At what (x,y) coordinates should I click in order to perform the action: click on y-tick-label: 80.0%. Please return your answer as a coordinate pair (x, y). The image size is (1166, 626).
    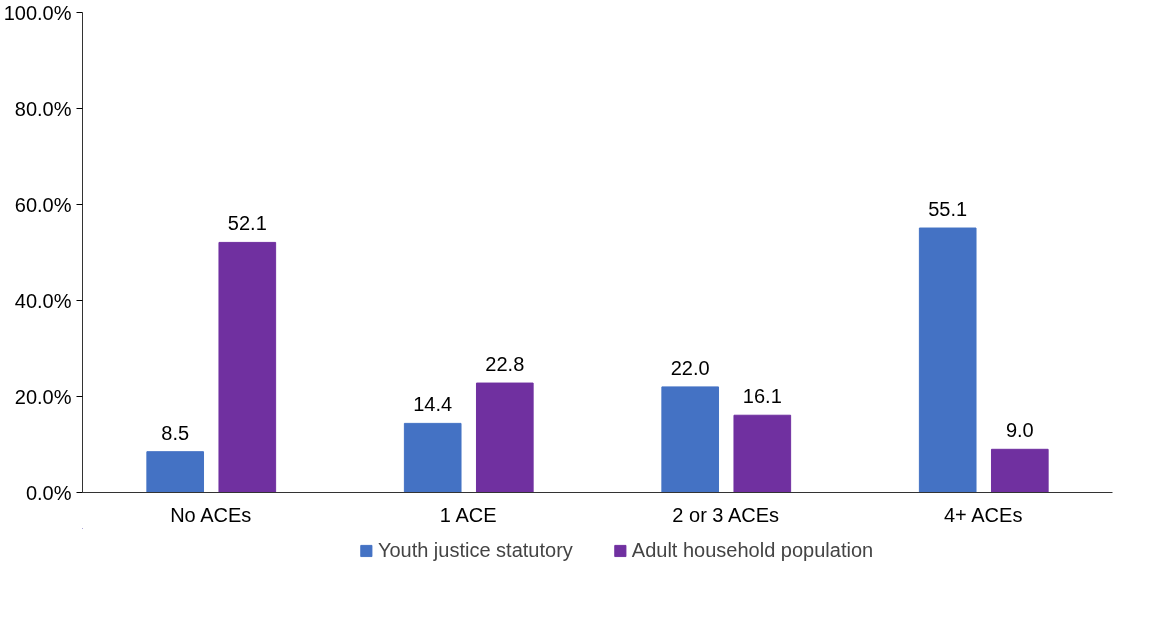
    Looking at the image, I should click on (43, 108).